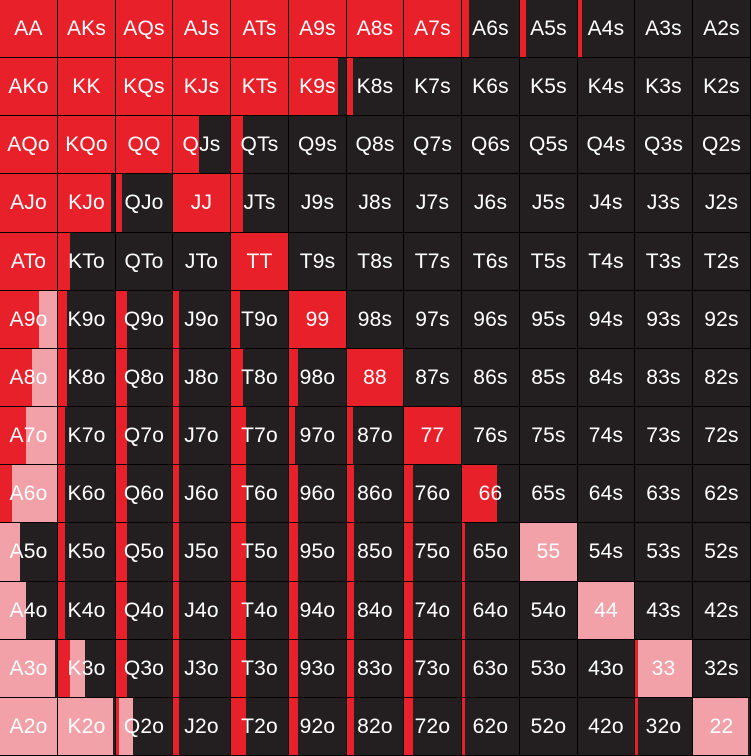 The width and height of the screenshot is (751, 756). What do you see at coordinates (549, 29) in the screenshot?
I see `hand-cell: A5s` at bounding box center [549, 29].